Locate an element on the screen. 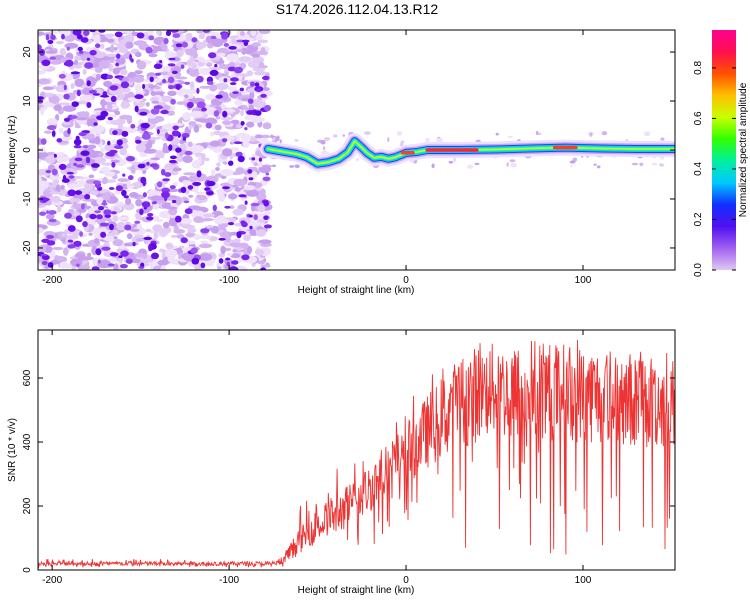 The height and width of the screenshot is (600, 750). y-tick-label: 20 is located at coordinates (27, 52).